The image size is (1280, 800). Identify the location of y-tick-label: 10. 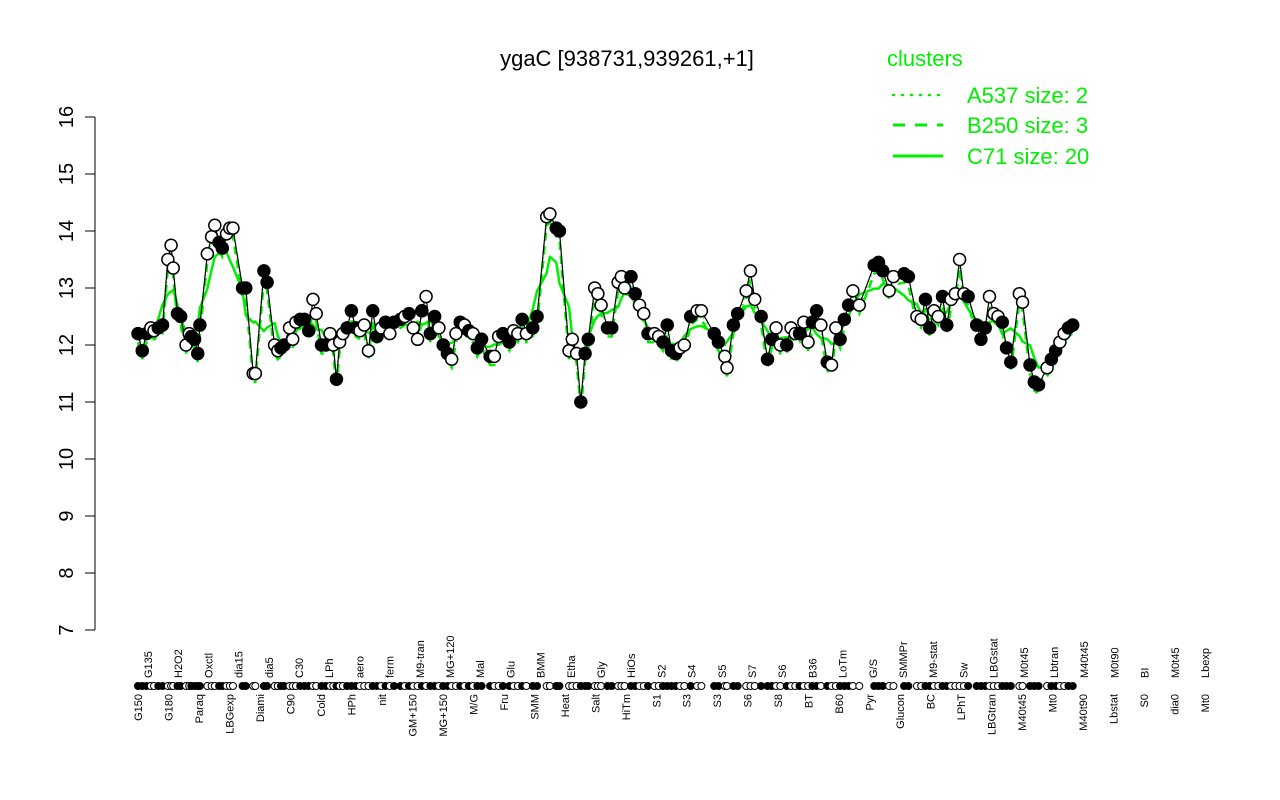
(67, 459).